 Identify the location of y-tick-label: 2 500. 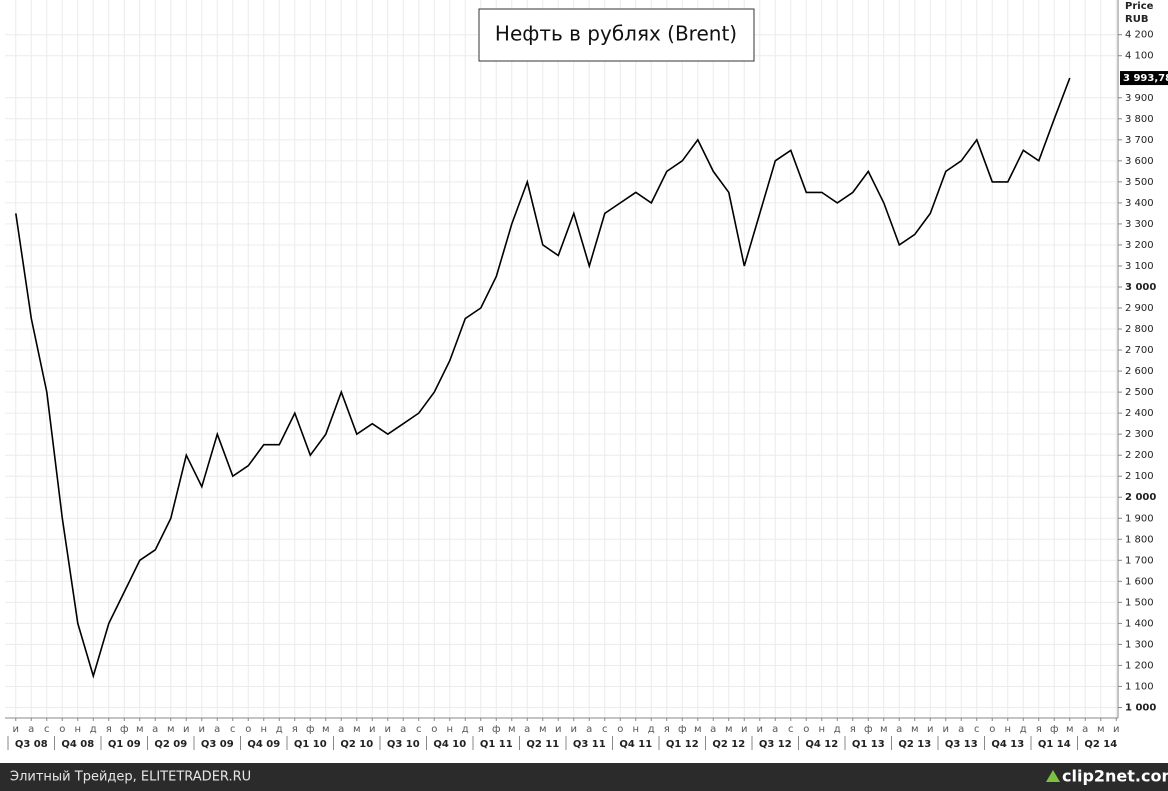
(1139, 392).